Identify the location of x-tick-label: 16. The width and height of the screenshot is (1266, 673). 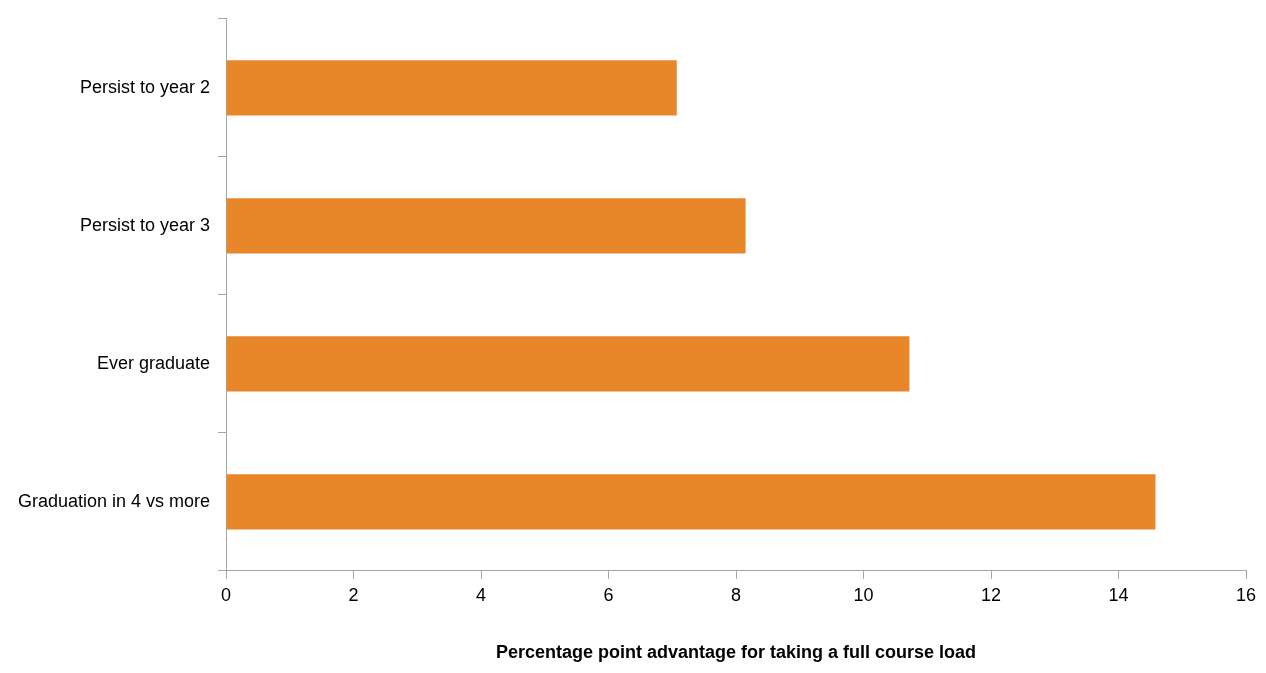
(1246, 594).